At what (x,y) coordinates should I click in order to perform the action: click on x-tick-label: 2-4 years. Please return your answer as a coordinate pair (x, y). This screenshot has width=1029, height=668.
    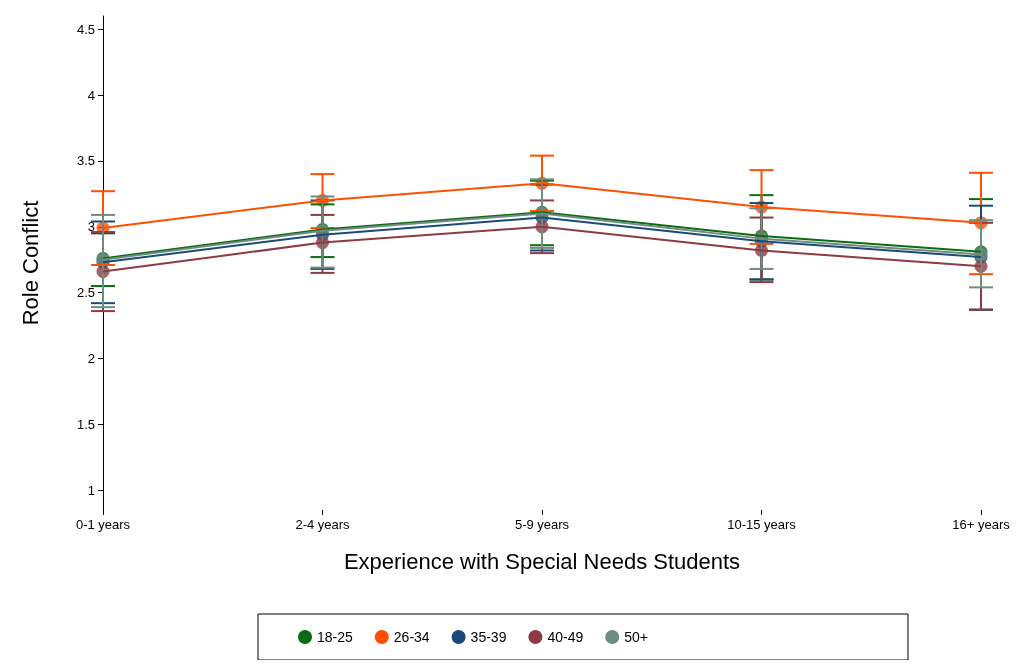
    Looking at the image, I should click on (323, 524).